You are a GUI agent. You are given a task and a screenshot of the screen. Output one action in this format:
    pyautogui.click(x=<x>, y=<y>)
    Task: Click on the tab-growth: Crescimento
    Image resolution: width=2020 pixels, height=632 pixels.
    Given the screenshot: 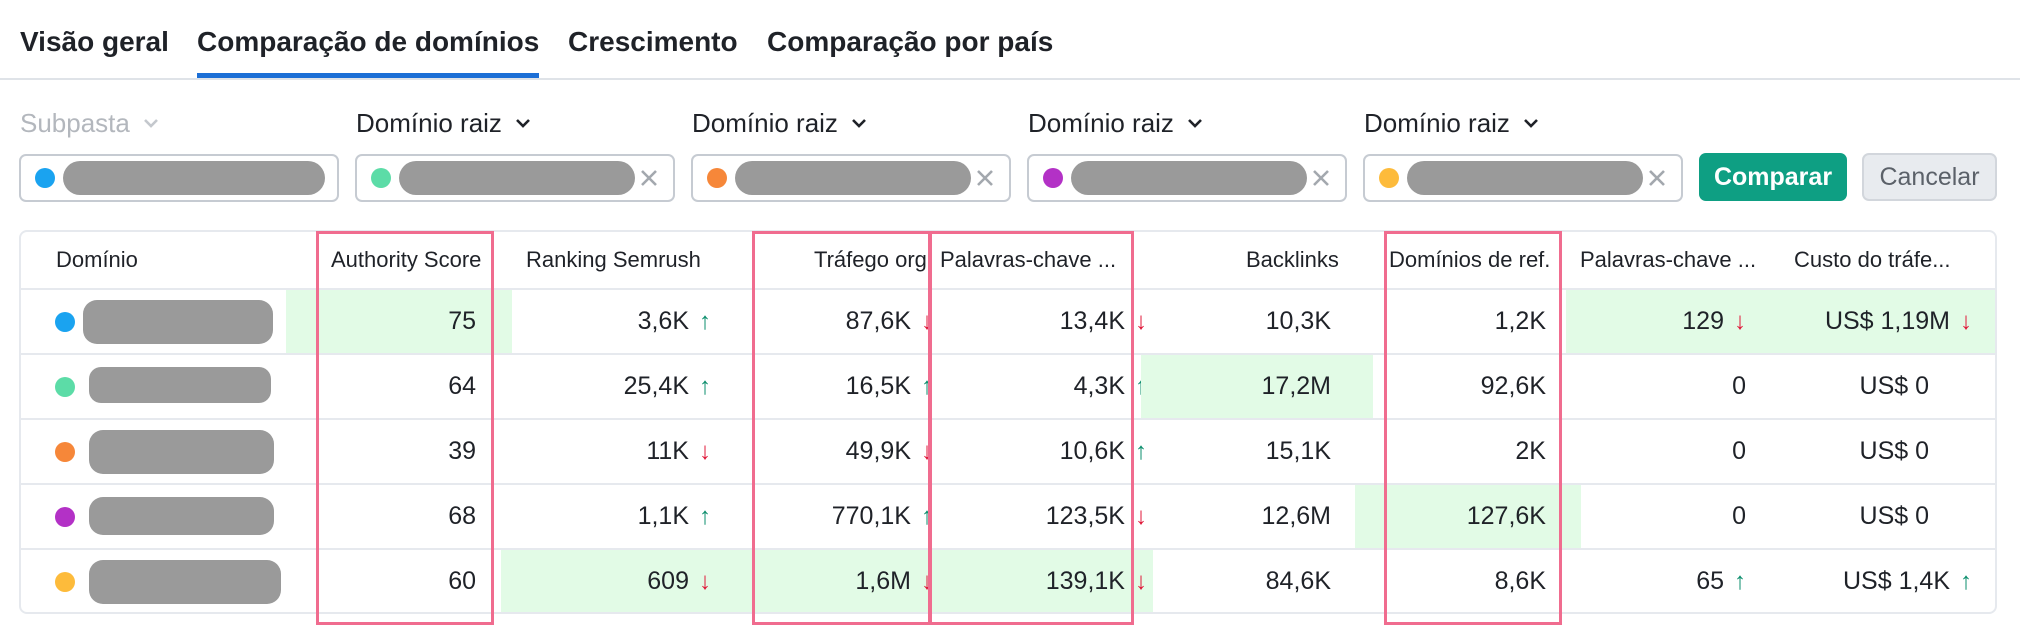 What is the action you would take?
    pyautogui.click(x=653, y=41)
    